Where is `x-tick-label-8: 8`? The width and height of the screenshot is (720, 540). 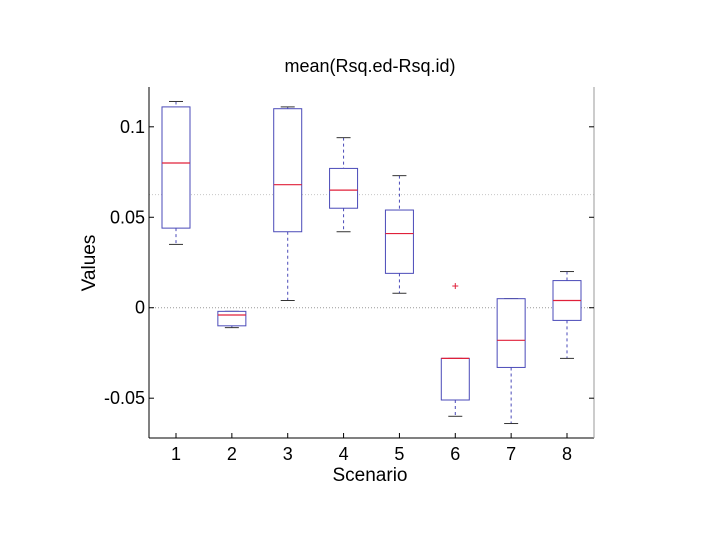
x-tick-label-8: 8 is located at coordinates (567, 454).